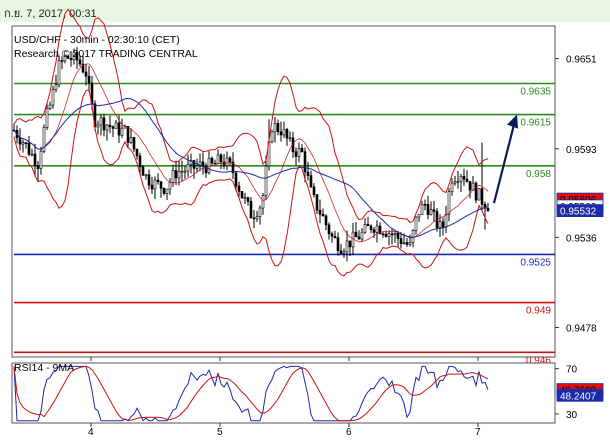 The image size is (610, 440). Describe the element at coordinates (349, 432) in the screenshot. I see `x-tick-label: 6` at that location.